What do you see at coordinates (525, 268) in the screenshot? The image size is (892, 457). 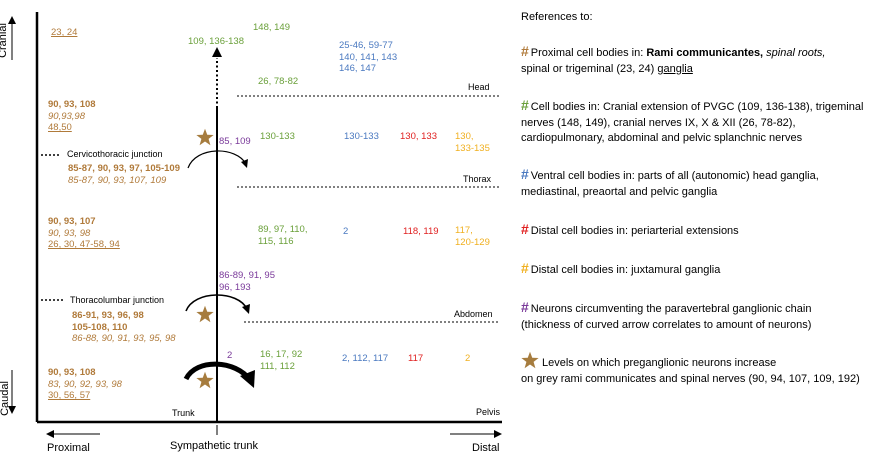 I see `yellow-hash-icon: #` at bounding box center [525, 268].